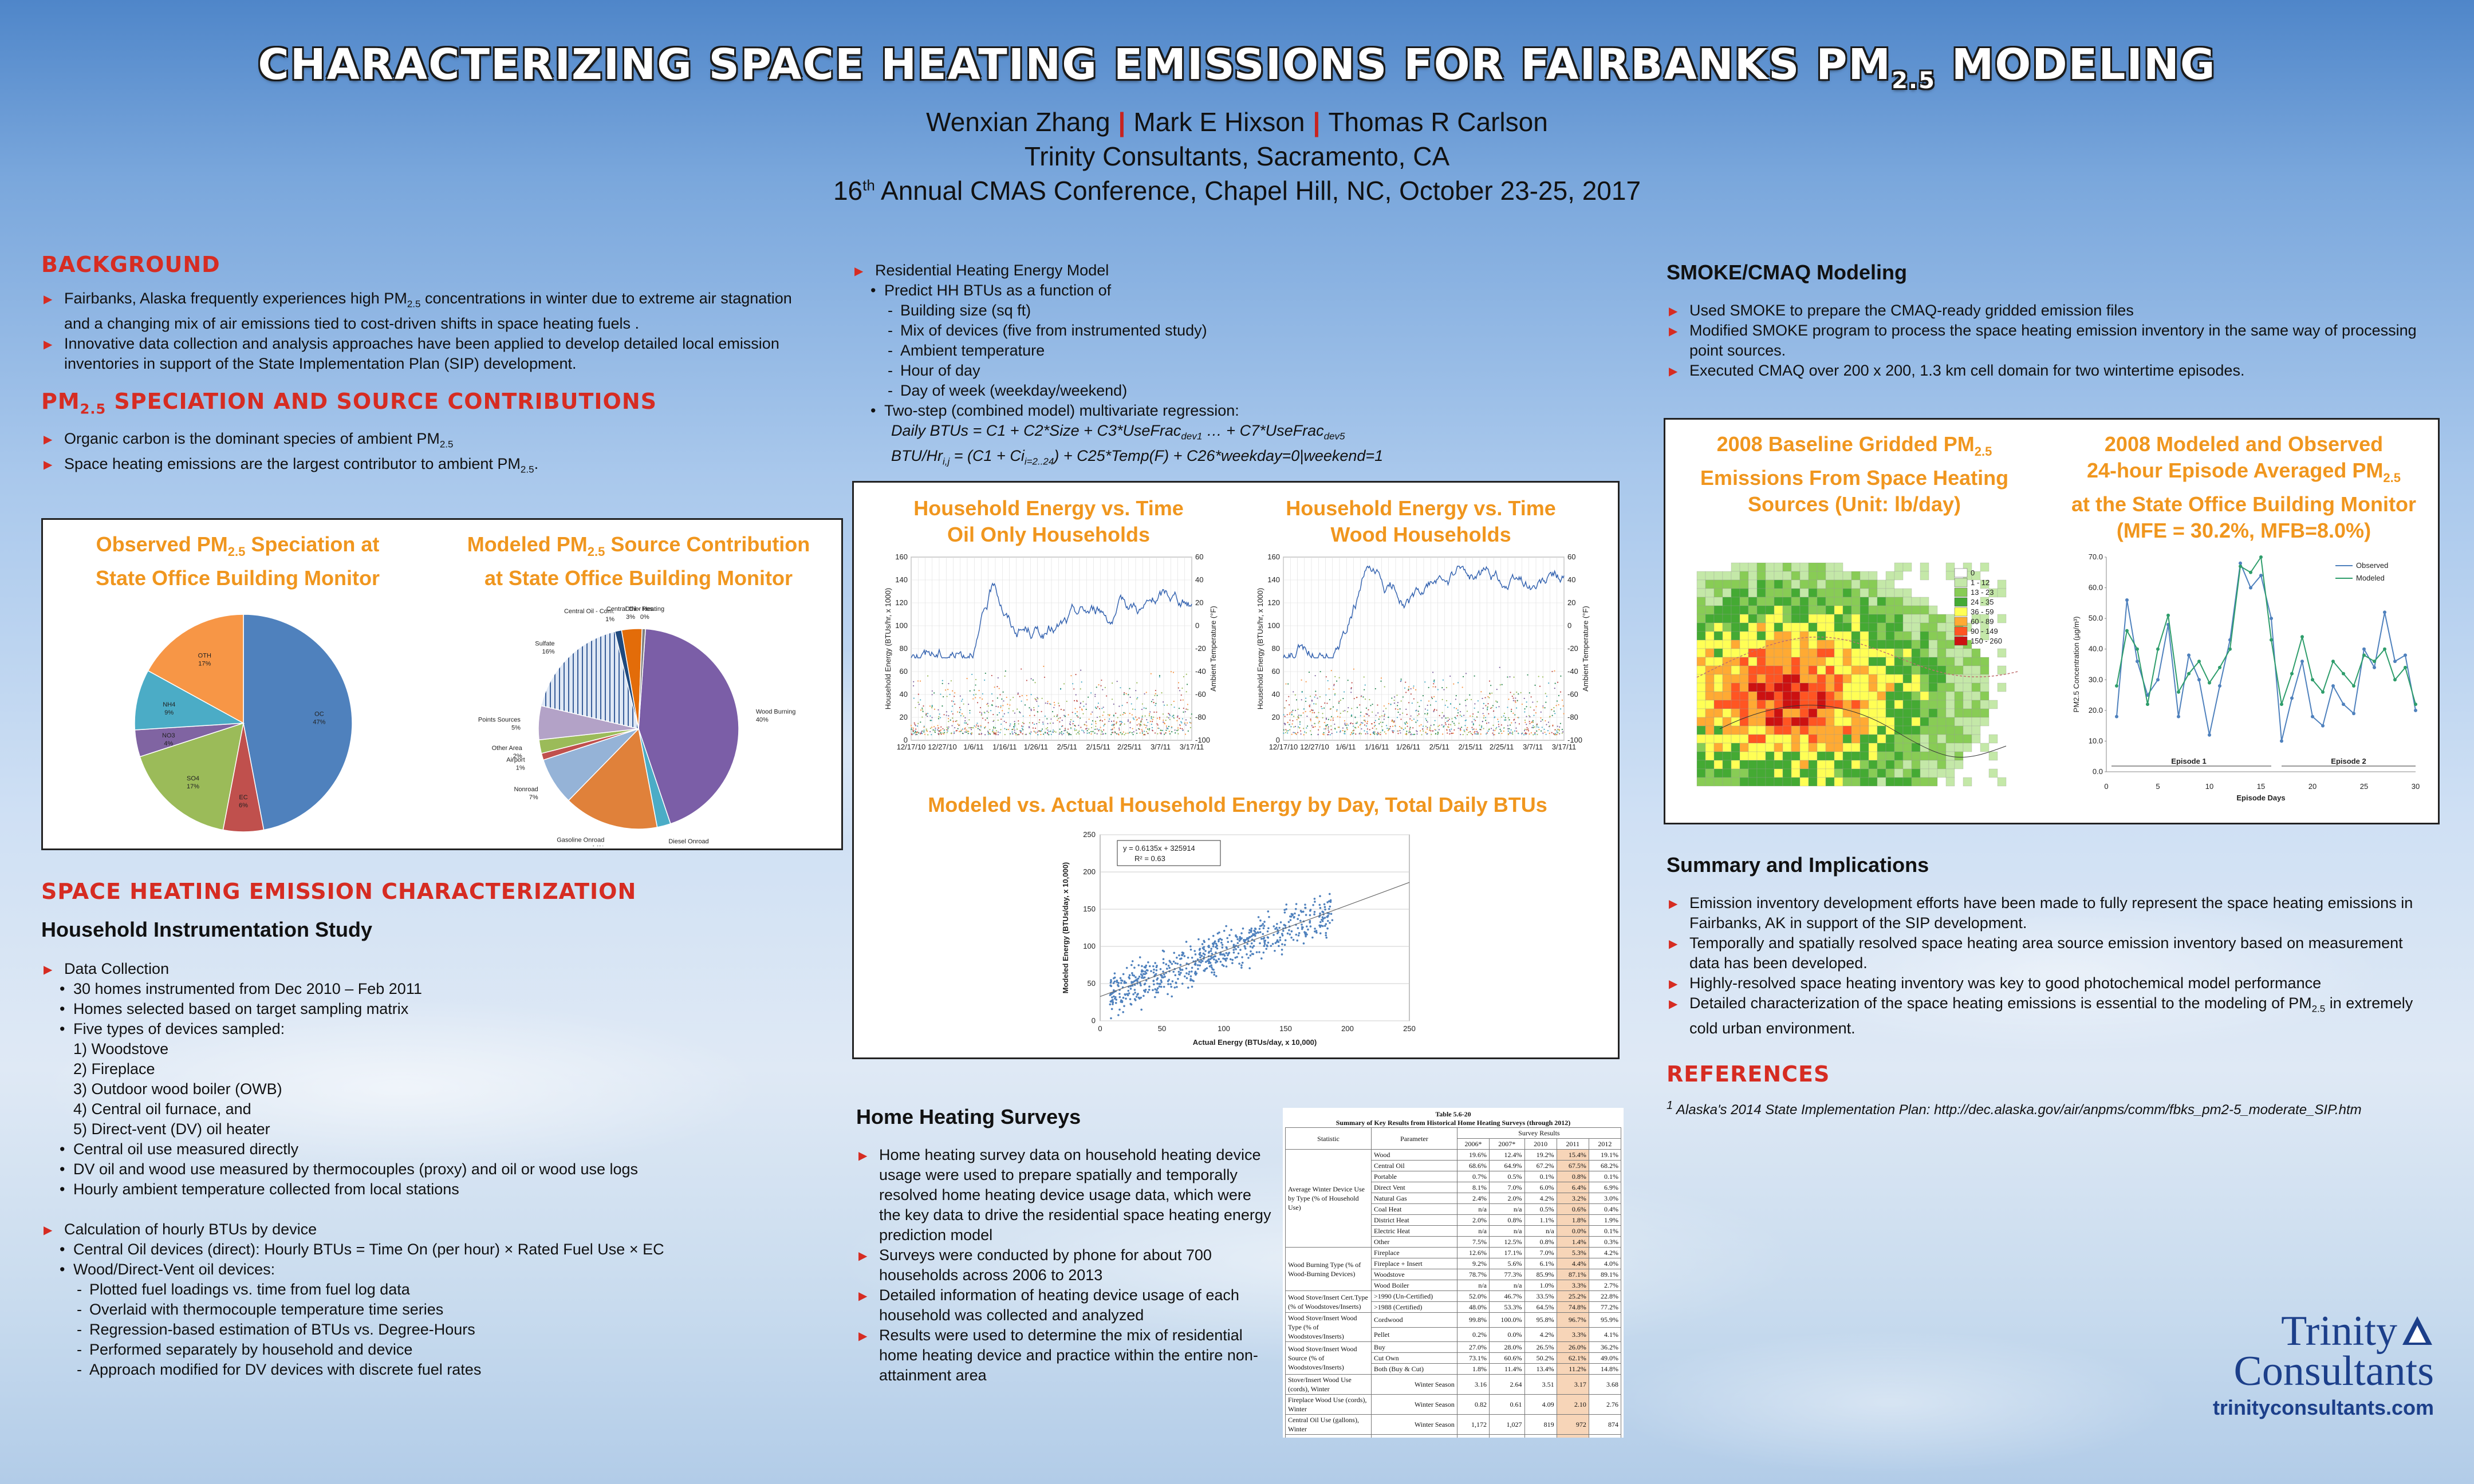 The width and height of the screenshot is (2474, 1484). What do you see at coordinates (1571, 556) in the screenshot?
I see `y2-tick-label: 60` at bounding box center [1571, 556].